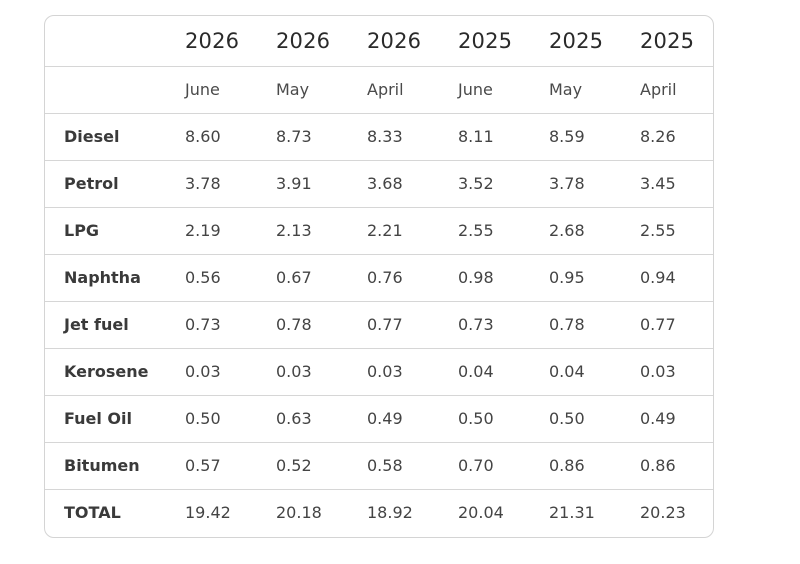 This screenshot has height=564, width=800. What do you see at coordinates (108, 89) in the screenshot?
I see `corner-month-cell` at bounding box center [108, 89].